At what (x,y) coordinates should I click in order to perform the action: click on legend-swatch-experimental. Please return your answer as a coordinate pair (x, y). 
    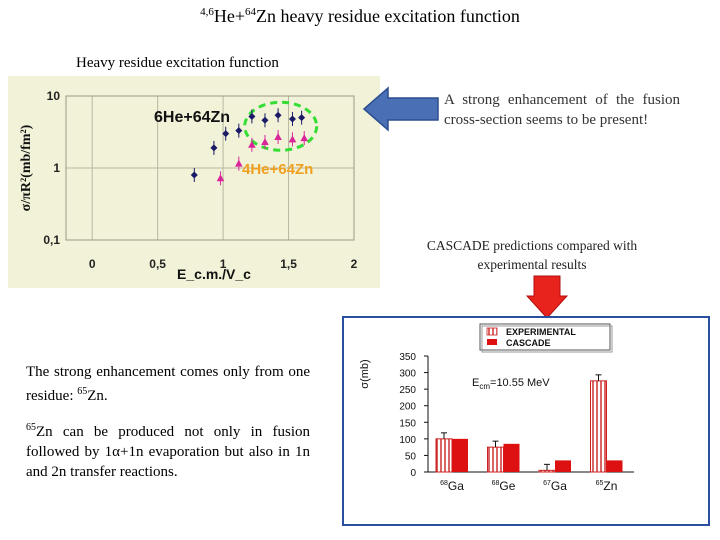
    Looking at the image, I should click on (492, 331).